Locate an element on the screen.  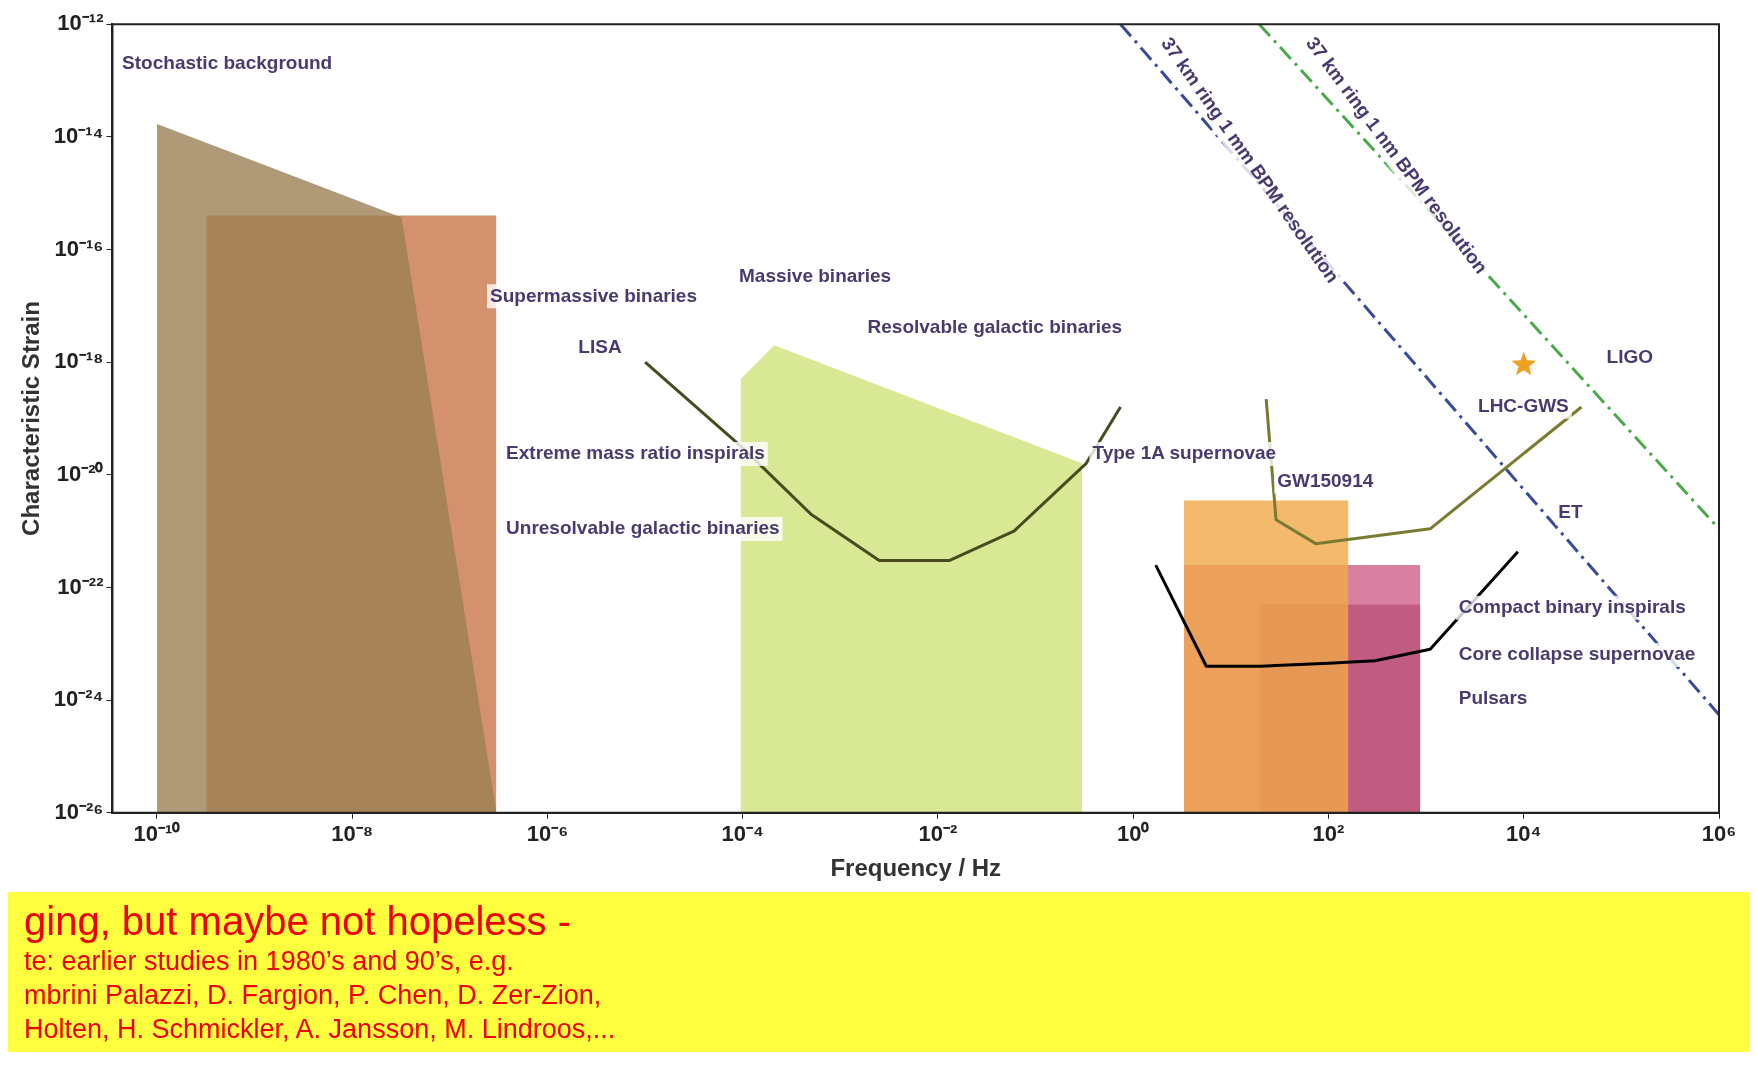
annotation: LISA is located at coordinates (600, 346).